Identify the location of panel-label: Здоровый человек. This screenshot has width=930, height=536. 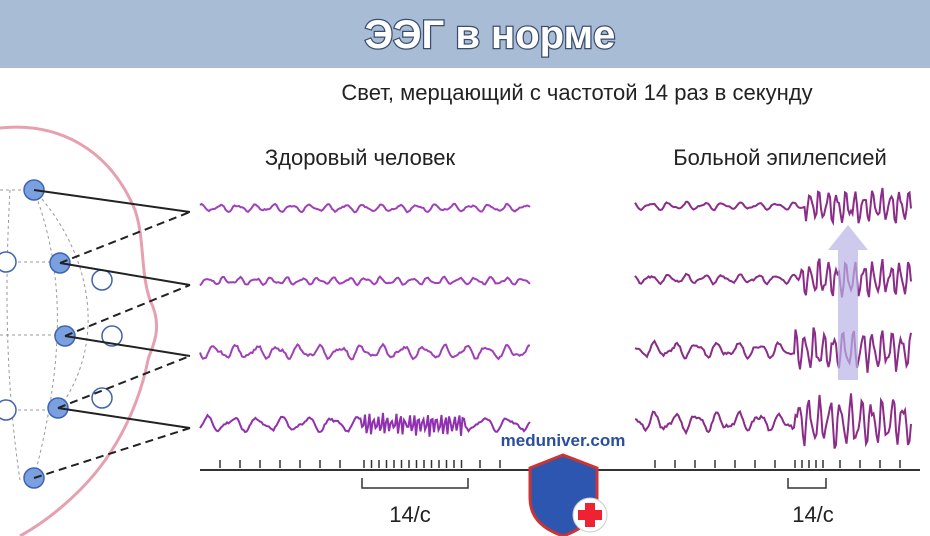
(360, 157).